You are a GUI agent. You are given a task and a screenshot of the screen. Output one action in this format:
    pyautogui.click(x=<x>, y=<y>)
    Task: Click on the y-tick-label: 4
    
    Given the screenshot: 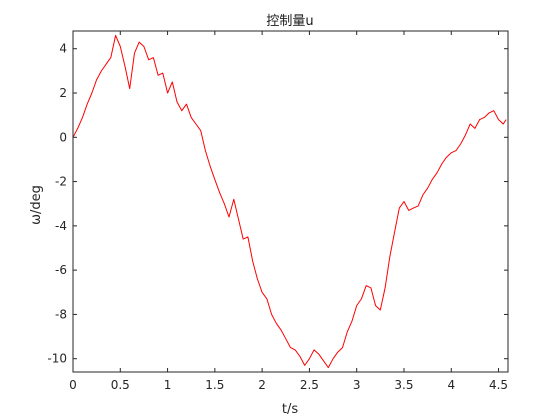 What is the action you would take?
    pyautogui.click(x=63, y=49)
    